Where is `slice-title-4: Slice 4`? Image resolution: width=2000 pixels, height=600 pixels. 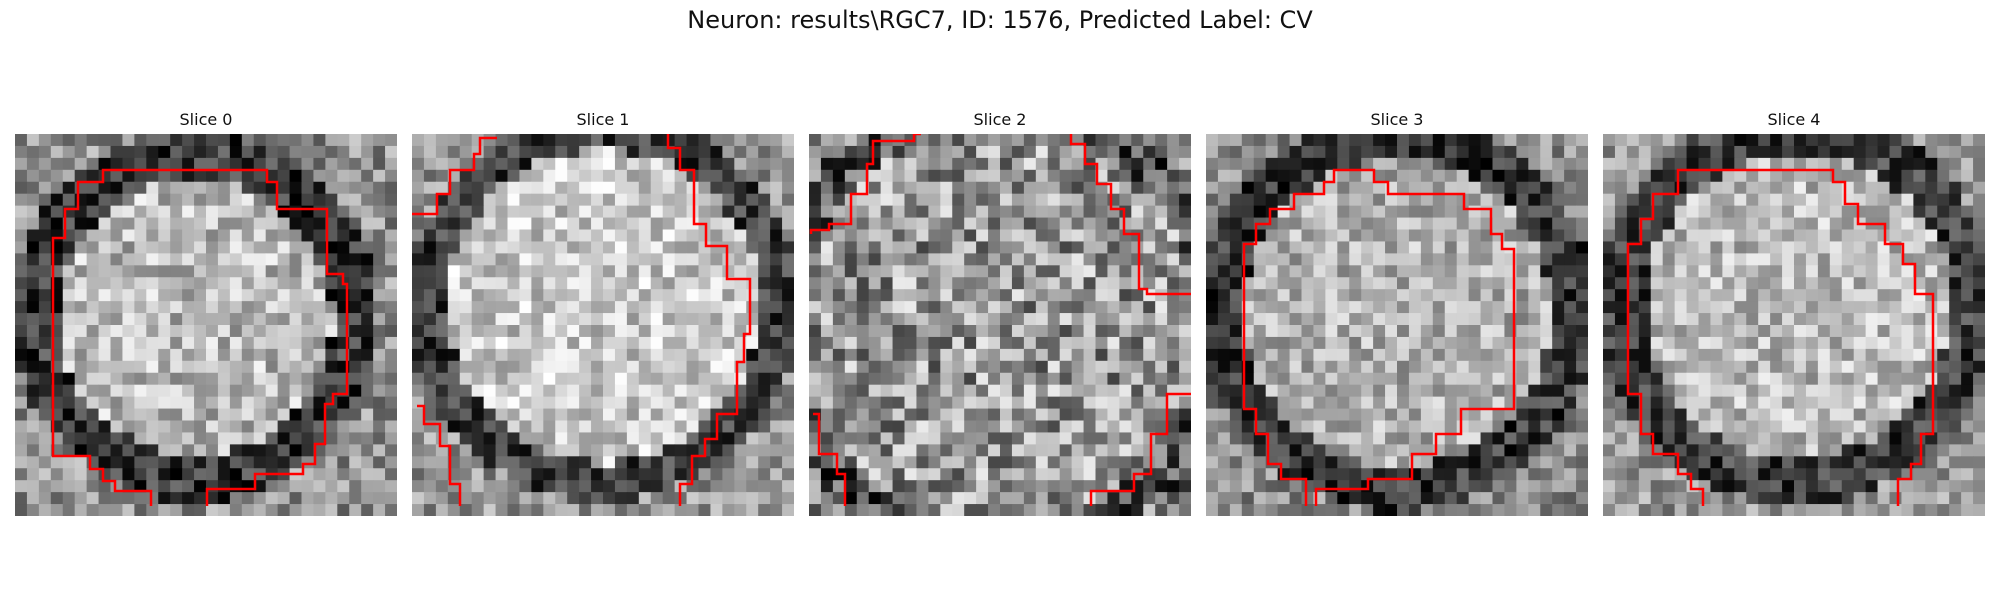 slice-title-4: Slice 4 is located at coordinates (1794, 119).